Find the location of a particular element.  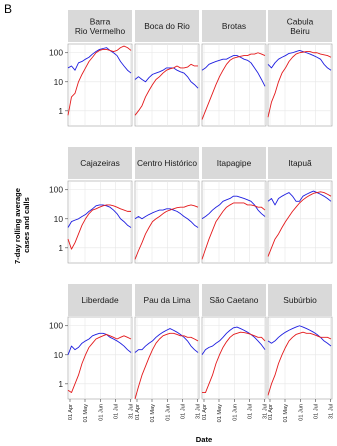

facet-itapua: Itapuã is located at coordinates (300, 205).